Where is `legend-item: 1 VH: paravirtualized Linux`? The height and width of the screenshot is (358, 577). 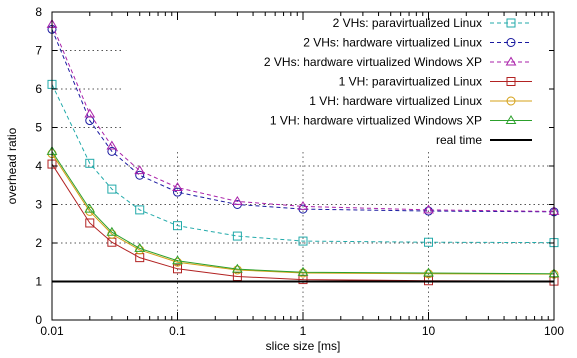 legend-item: 1 VH: paravirtualized Linux is located at coordinates (435, 82).